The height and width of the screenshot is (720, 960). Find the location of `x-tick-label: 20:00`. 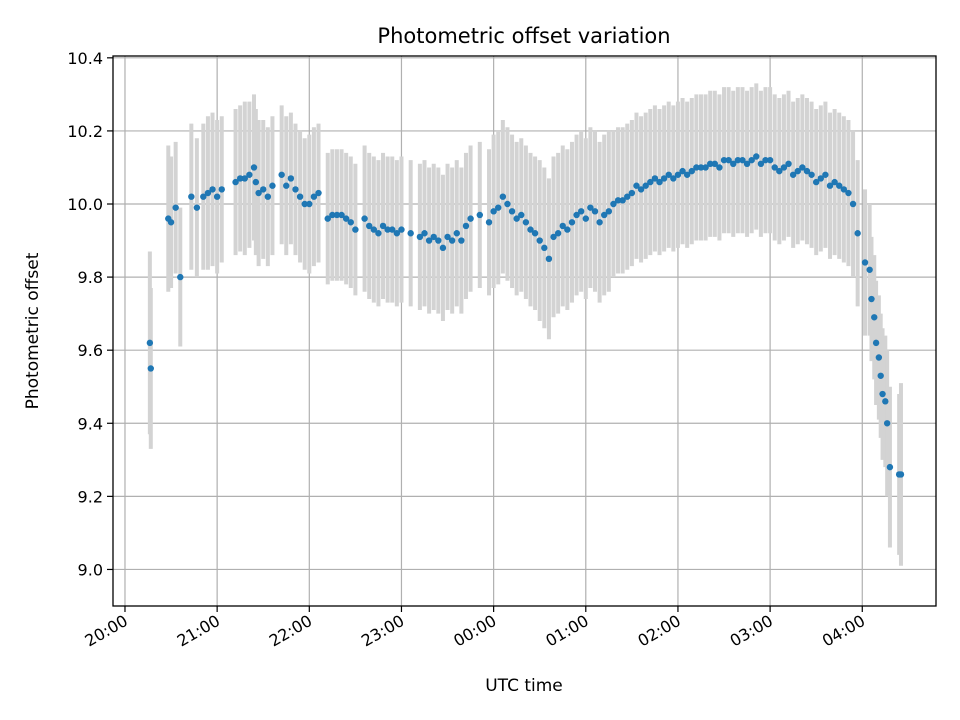

x-tick-label: 20:00 is located at coordinates (106, 631).